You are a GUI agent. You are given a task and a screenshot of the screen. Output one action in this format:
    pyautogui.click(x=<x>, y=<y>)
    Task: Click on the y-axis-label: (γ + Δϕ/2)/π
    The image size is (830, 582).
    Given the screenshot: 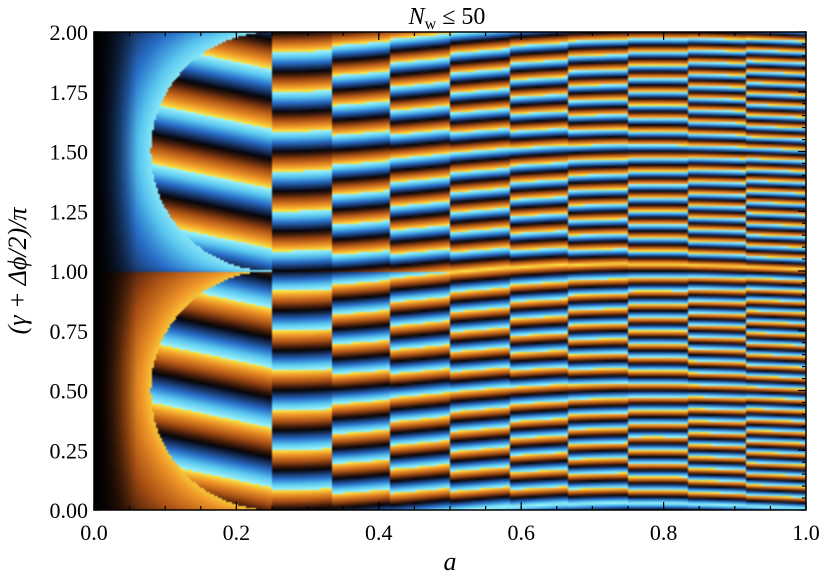 What is the action you would take?
    pyautogui.click(x=17, y=271)
    